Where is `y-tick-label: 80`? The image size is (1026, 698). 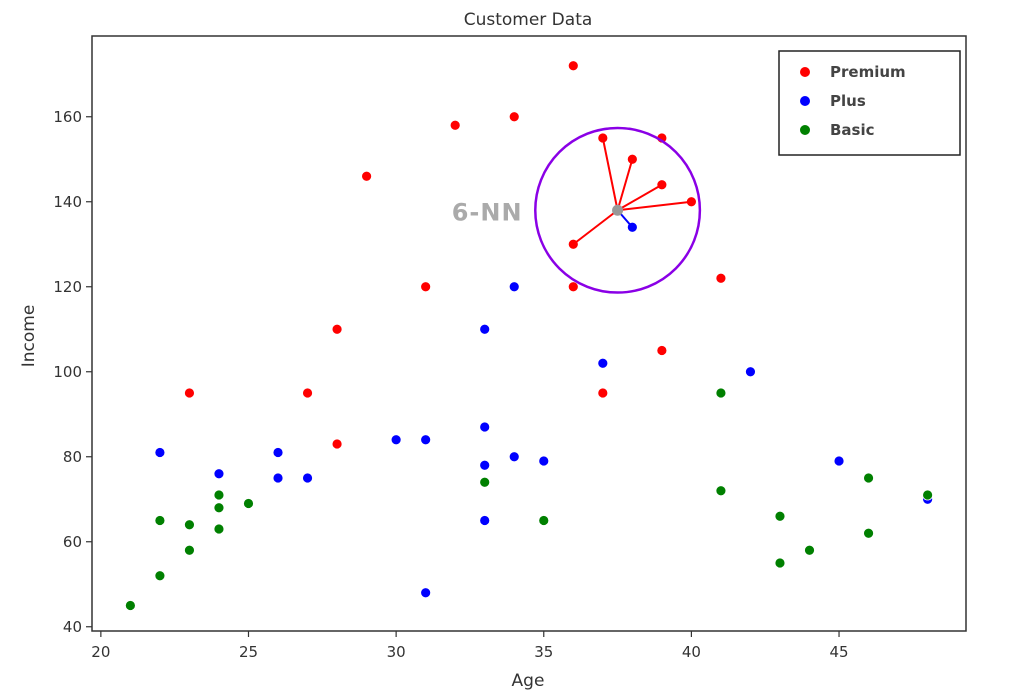
y-tick-label: 80 is located at coordinates (72, 457).